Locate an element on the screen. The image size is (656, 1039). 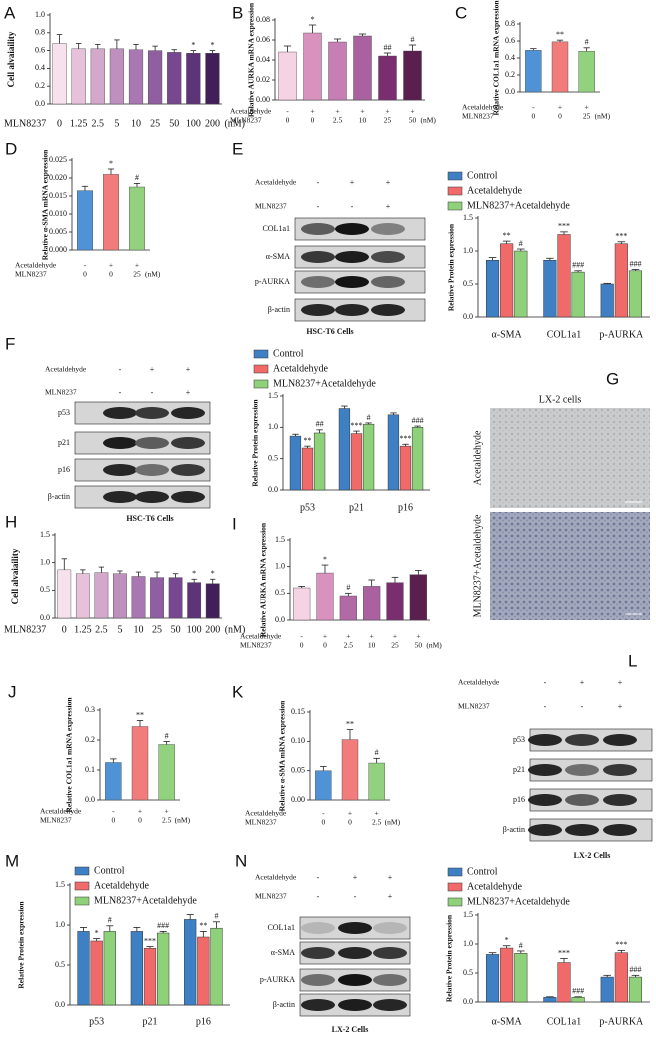
micrograph-row-label: Acetaldehyde is located at coordinates (477, 458).